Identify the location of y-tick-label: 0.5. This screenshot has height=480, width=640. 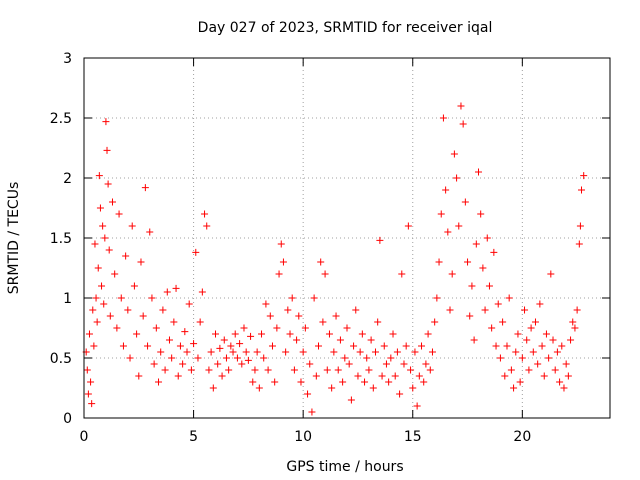
(61, 359).